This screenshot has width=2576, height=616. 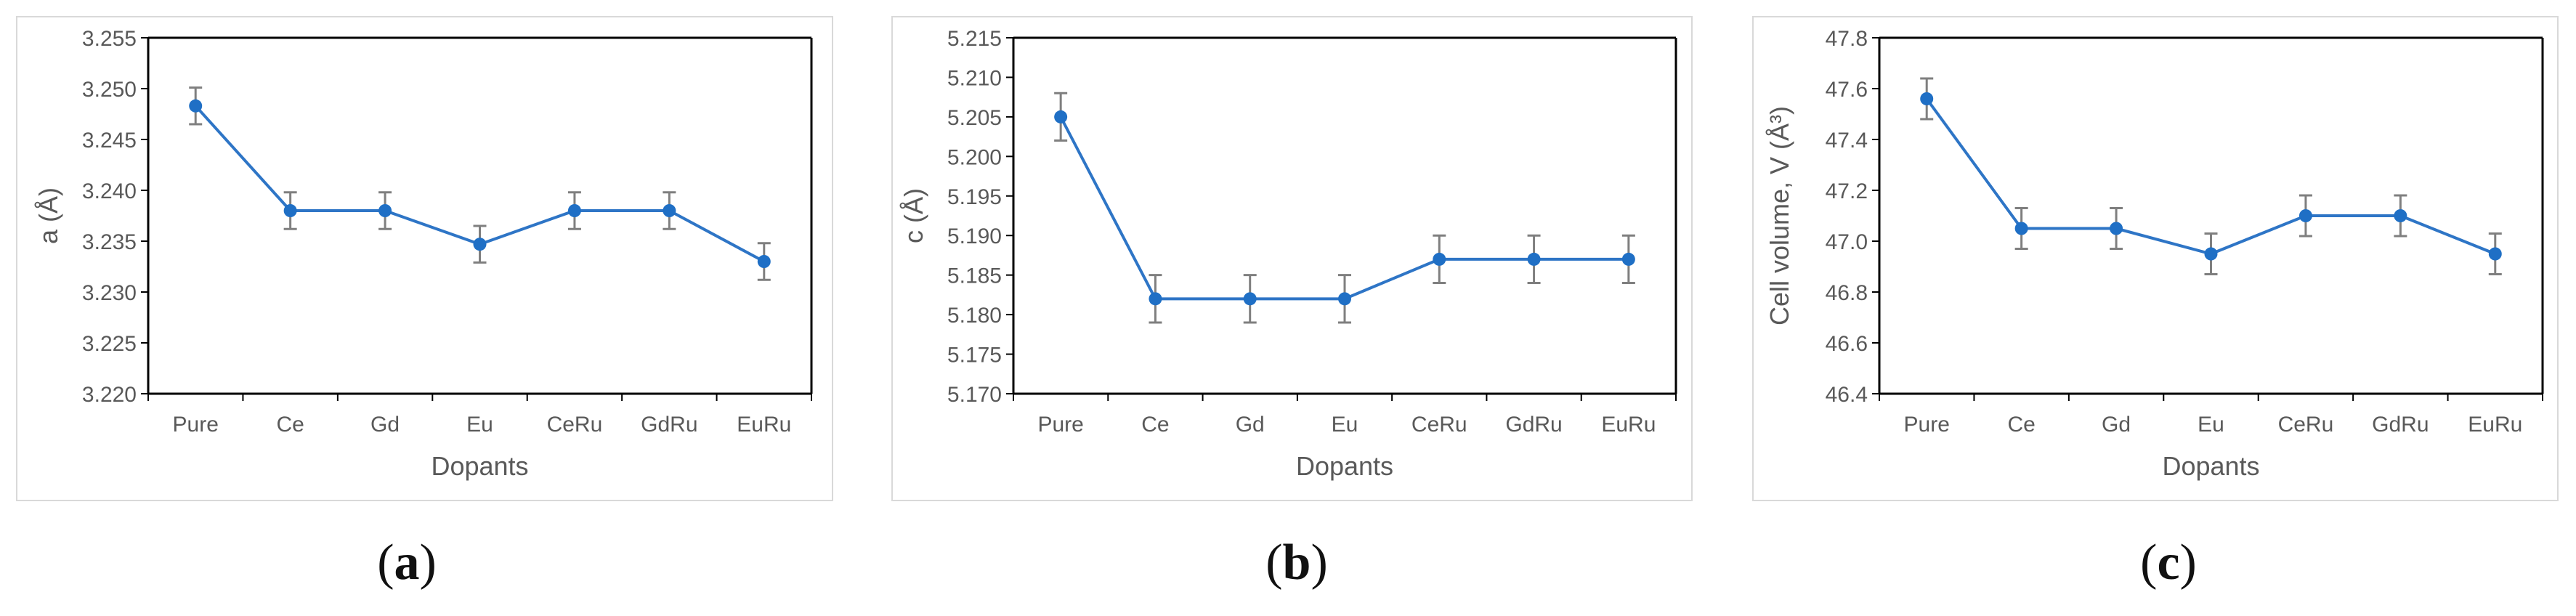 What do you see at coordinates (109, 39) in the screenshot?
I see `y-tick-label: 3.255` at bounding box center [109, 39].